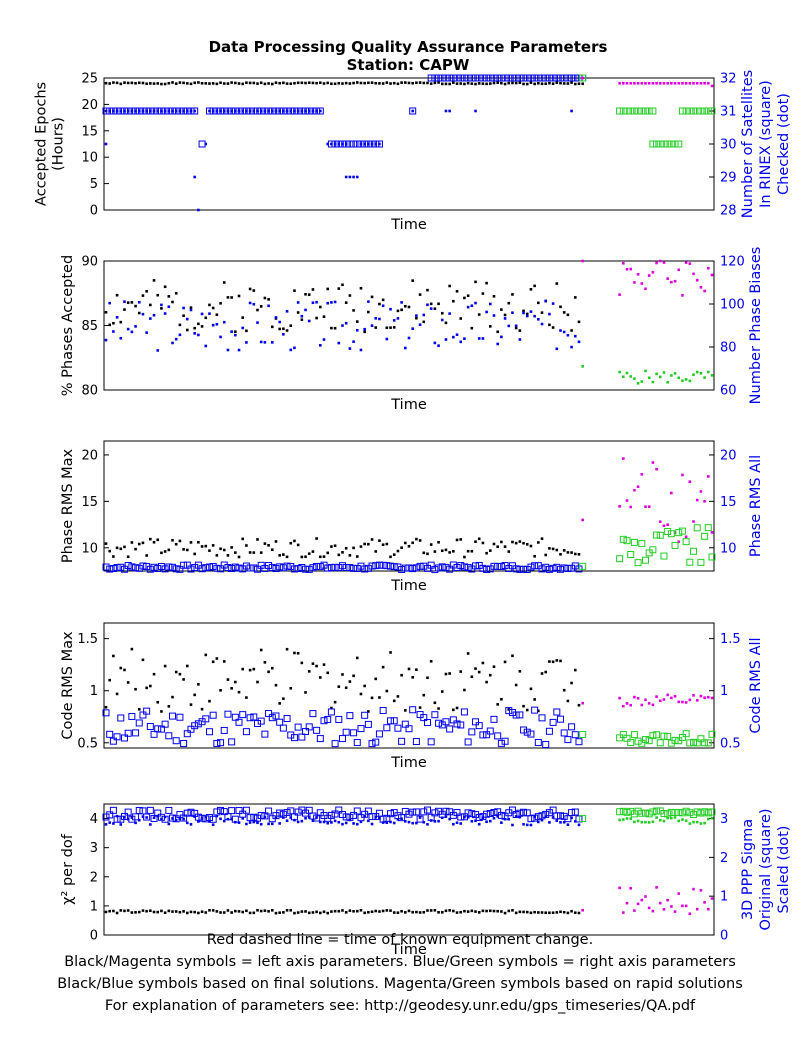  What do you see at coordinates (94, 877) in the screenshot?
I see `left-tick-label: 2` at bounding box center [94, 877].